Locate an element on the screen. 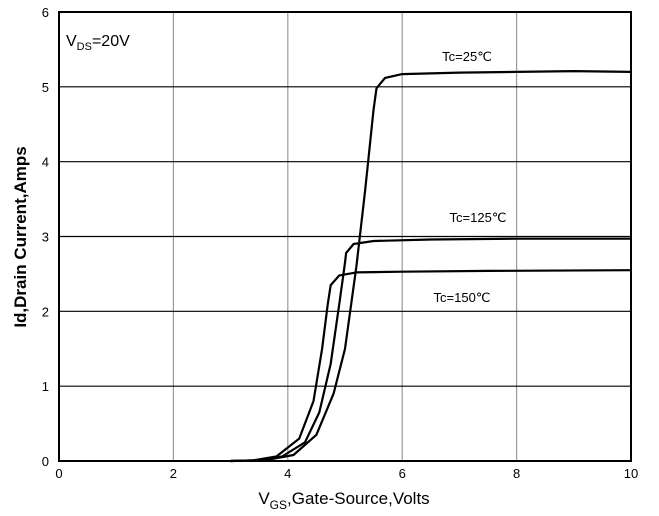 The image size is (659, 516). y-tick-label: 5 is located at coordinates (45, 87).